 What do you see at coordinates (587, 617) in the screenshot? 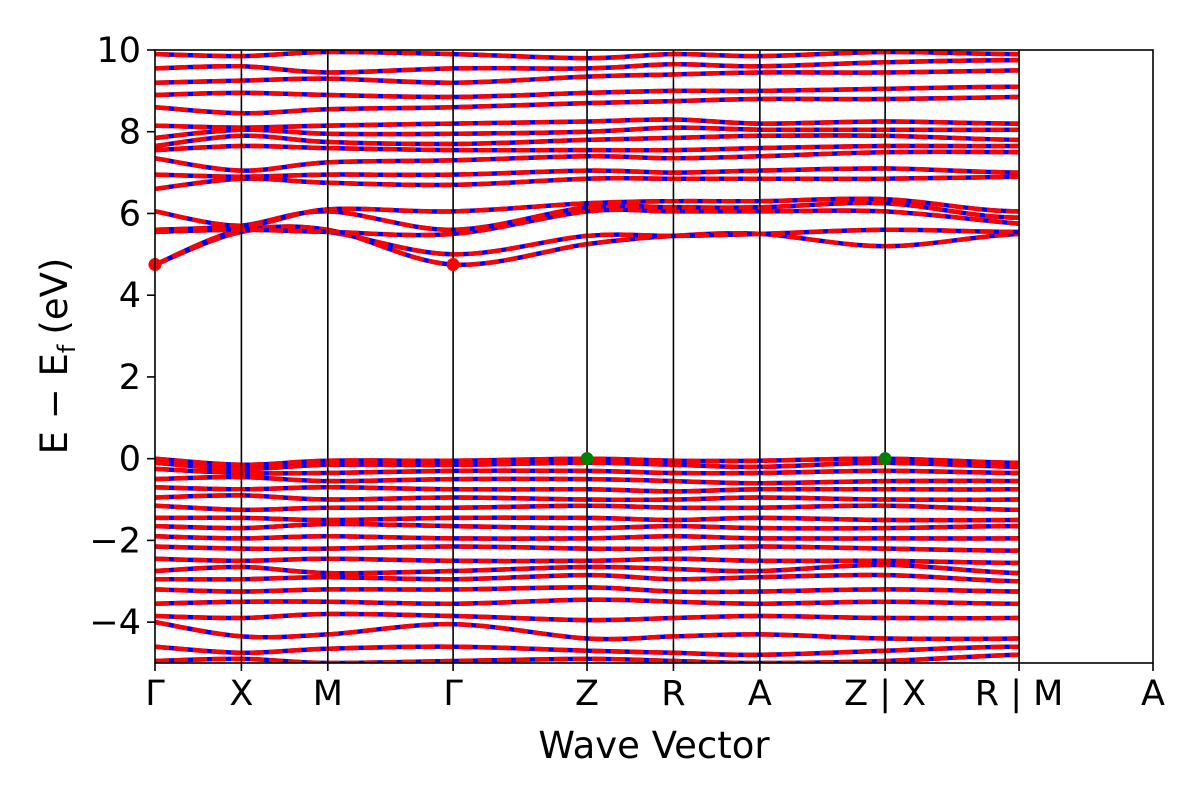
I see `valence-band-17-spin-up` at bounding box center [587, 617].